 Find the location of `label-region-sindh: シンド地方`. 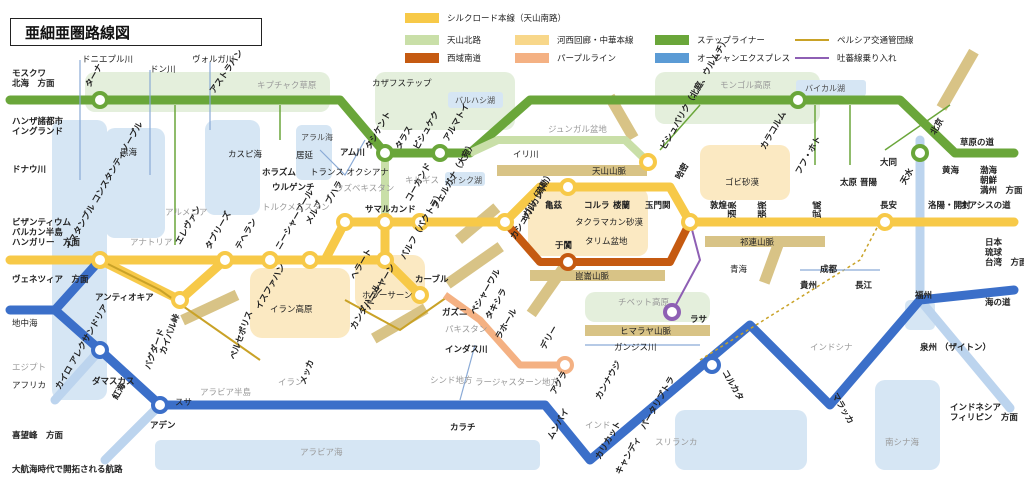

label-region-sindh: シンド地方 is located at coordinates (451, 380).